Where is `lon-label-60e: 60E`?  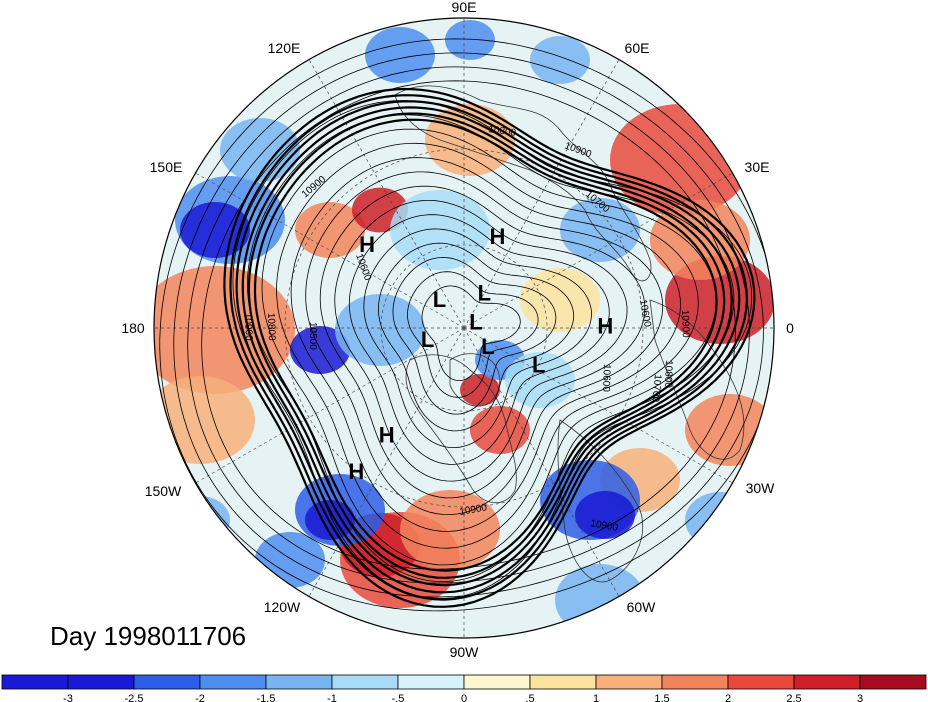
lon-label-60e: 60E is located at coordinates (637, 48).